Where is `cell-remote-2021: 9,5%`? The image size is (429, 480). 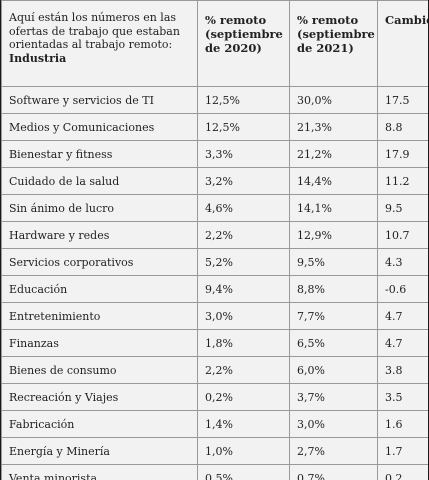
cell-remote-2021: 9,5% is located at coordinates (333, 262).